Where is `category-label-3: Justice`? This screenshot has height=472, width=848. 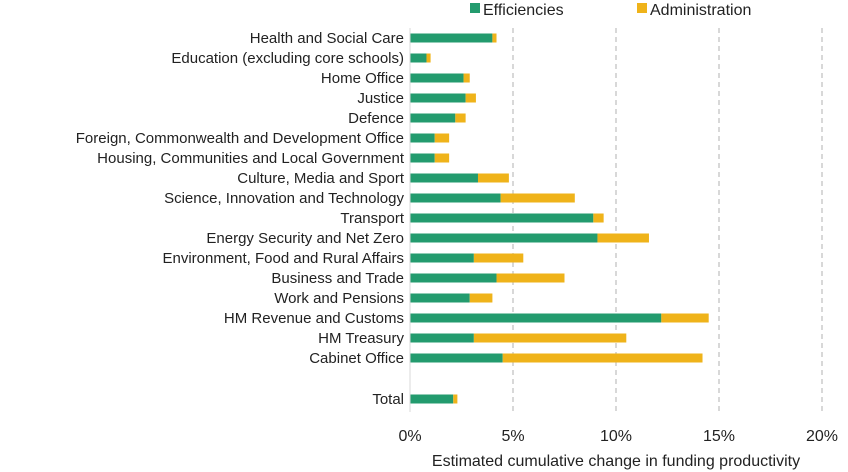
category-label-3: Justice is located at coordinates (380, 98).